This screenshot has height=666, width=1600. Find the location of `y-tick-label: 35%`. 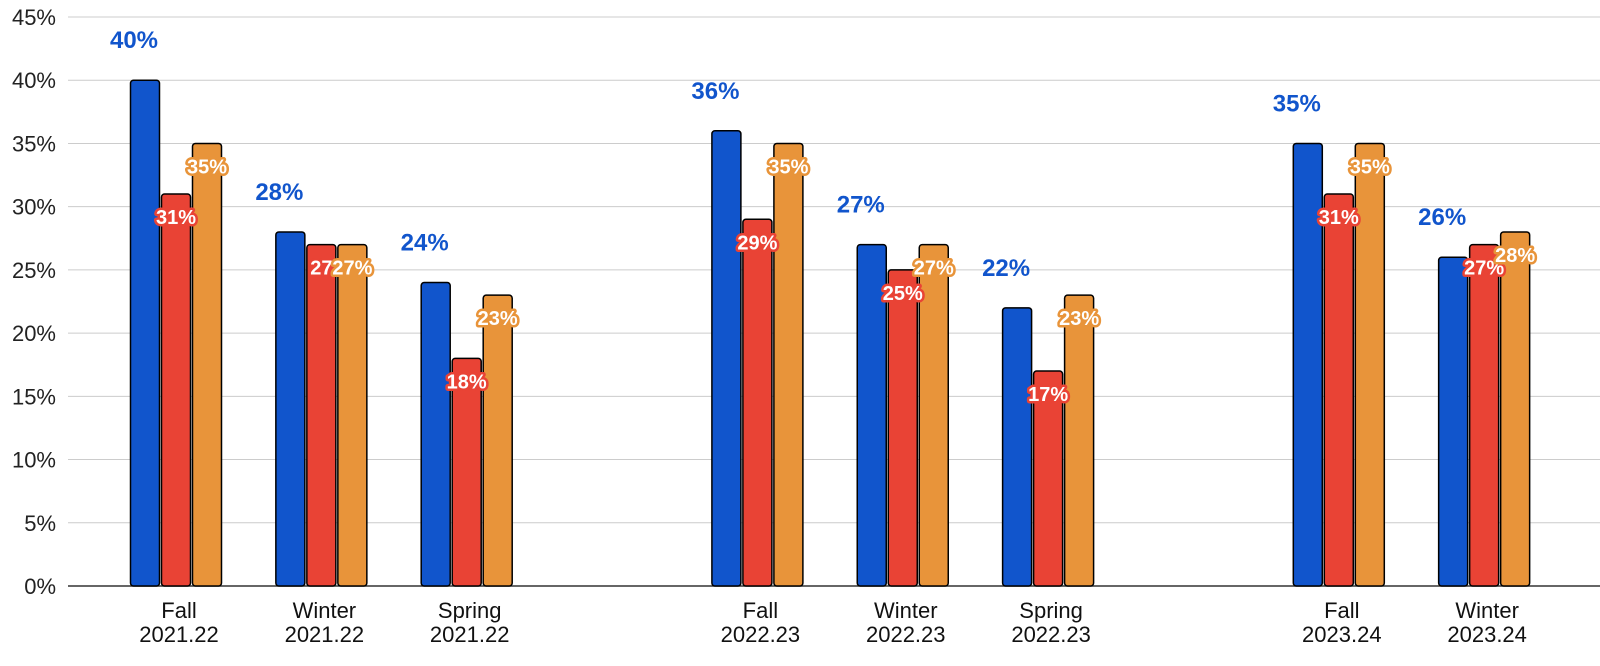

y-tick-label: 35% is located at coordinates (34, 143).